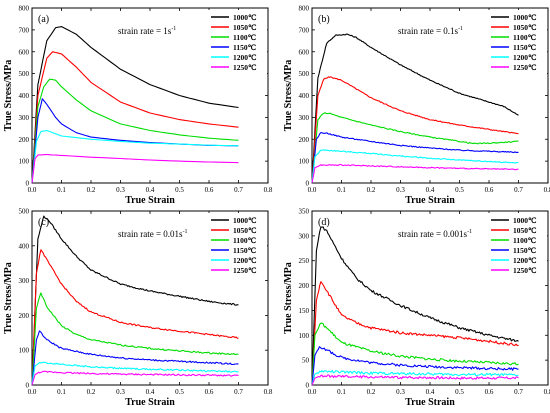 Image resolution: width=550 pixels, height=413 pixels. Describe the element at coordinates (43, 19) in the screenshot. I see `panel-label: (a)` at that location.